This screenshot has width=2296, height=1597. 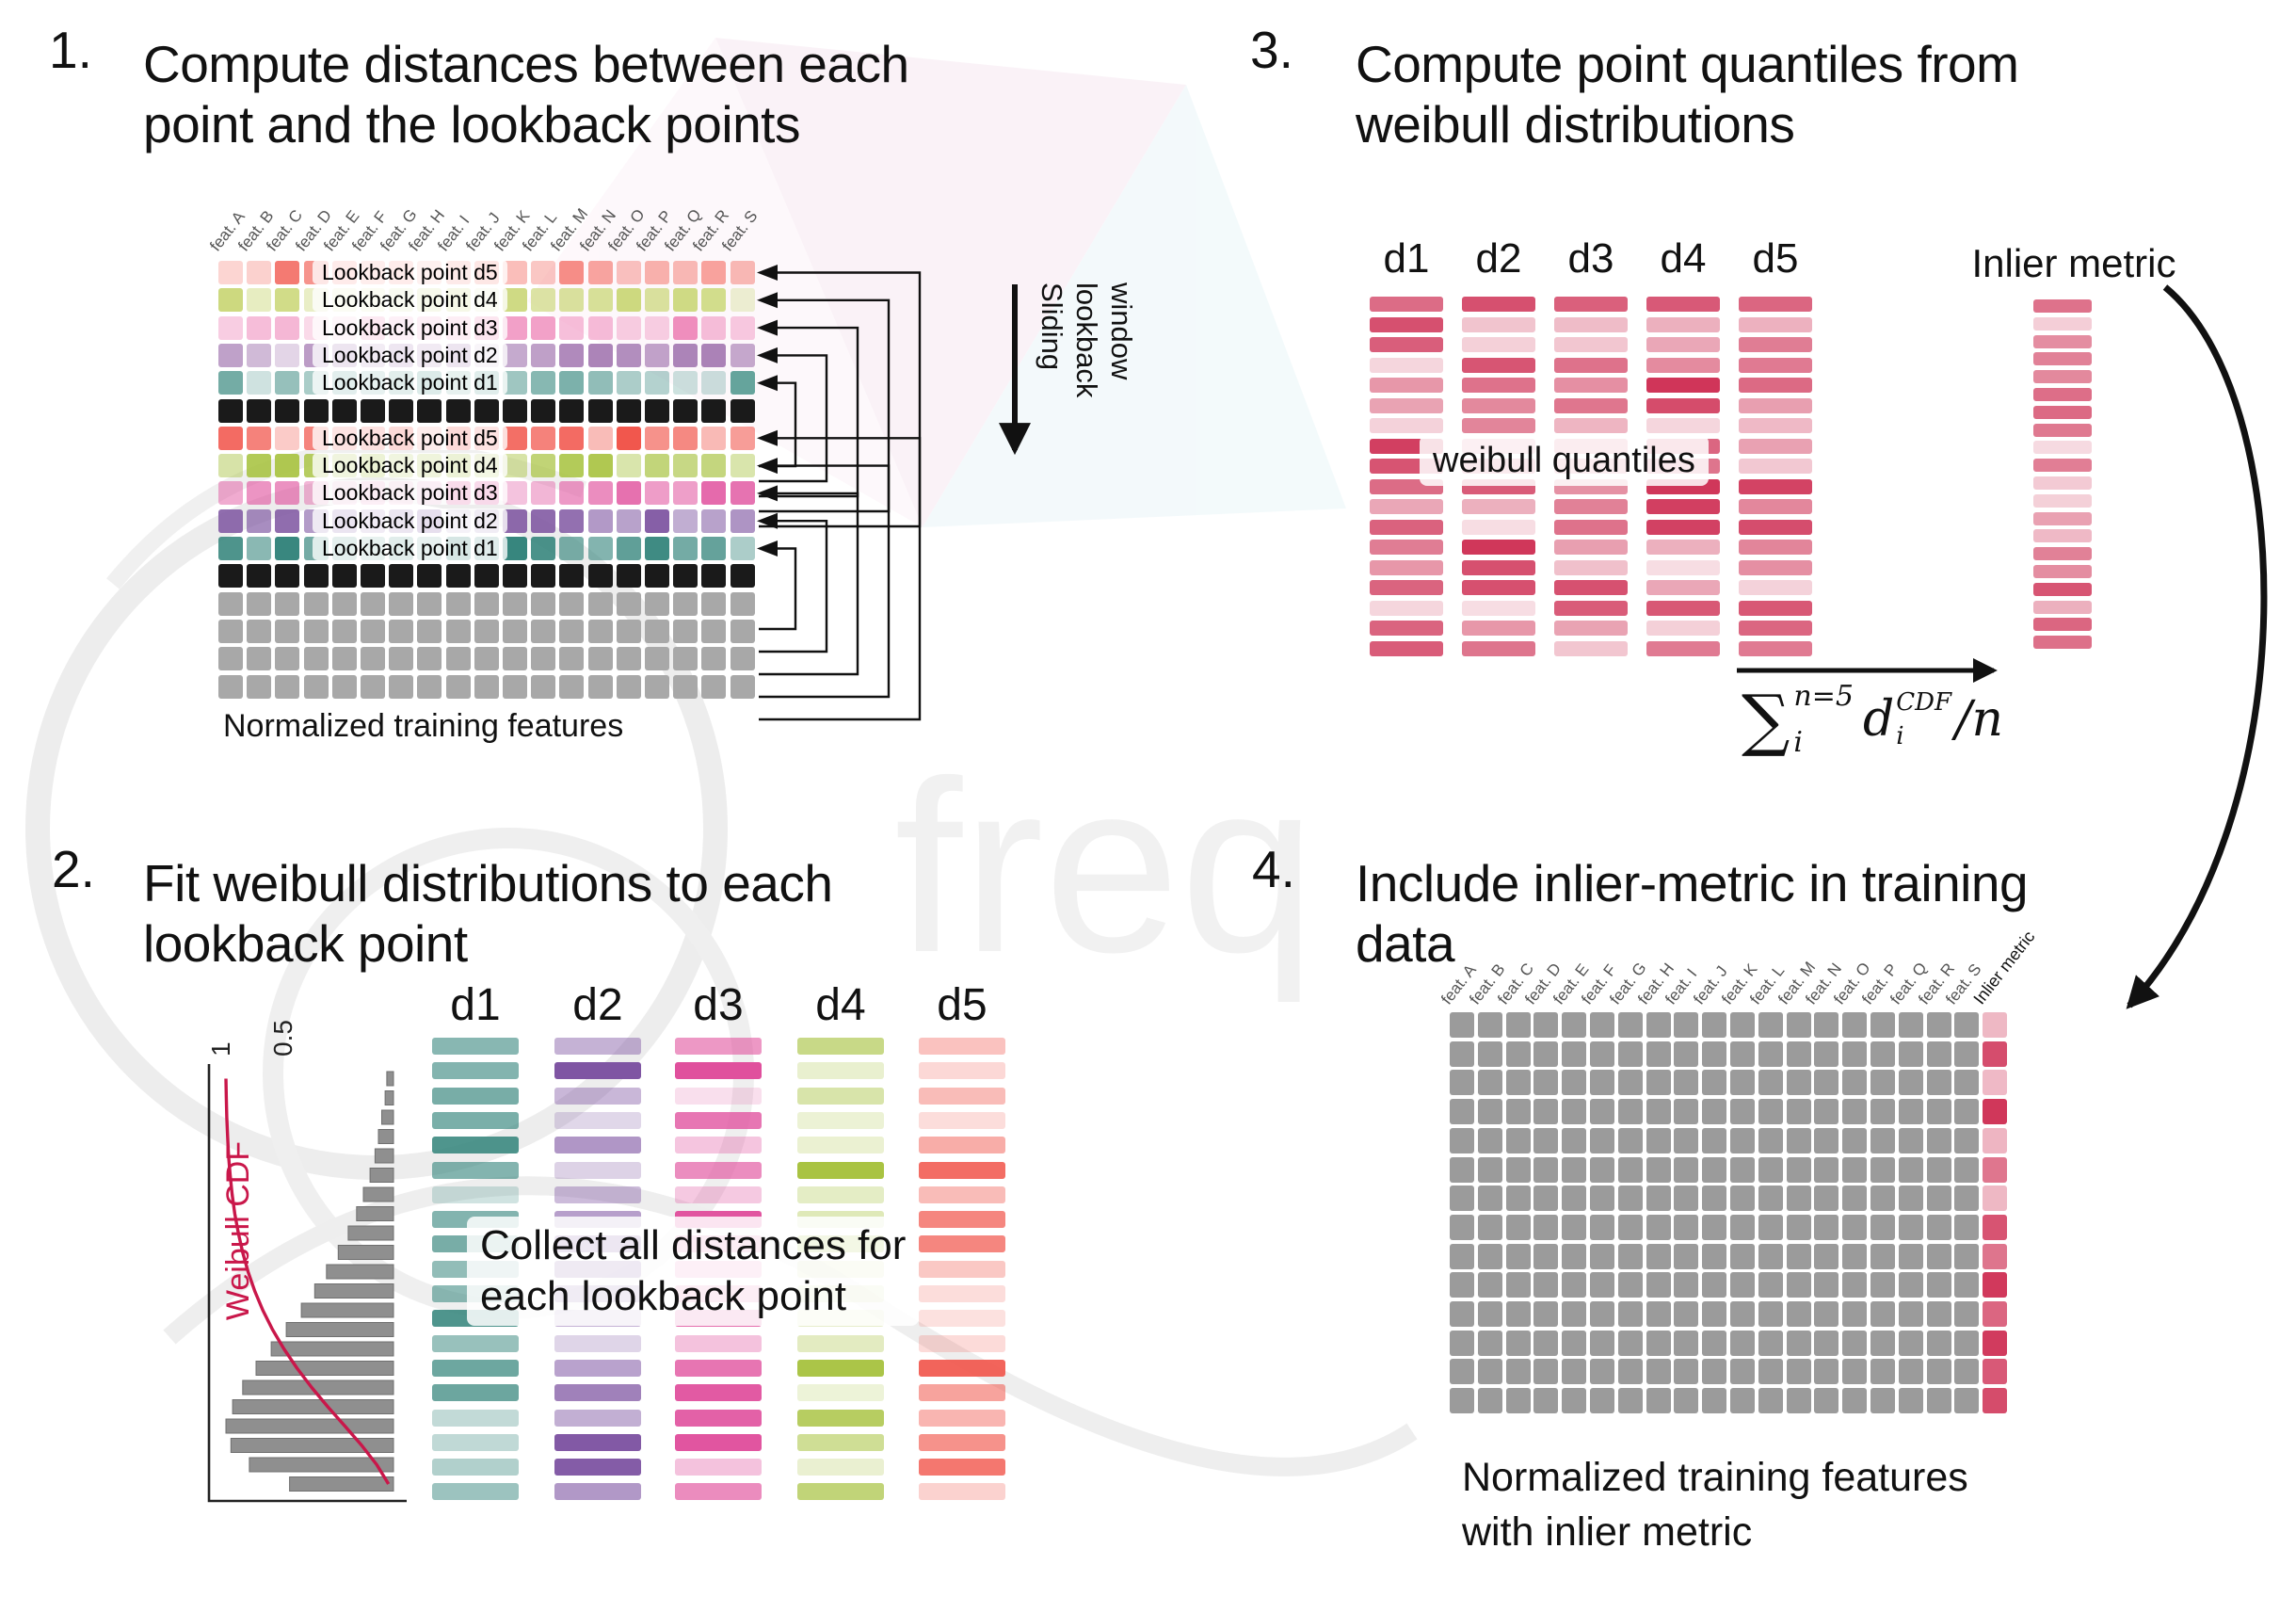 What do you see at coordinates (1499, 258) in the screenshot?
I see `distance-column-label: d2` at bounding box center [1499, 258].